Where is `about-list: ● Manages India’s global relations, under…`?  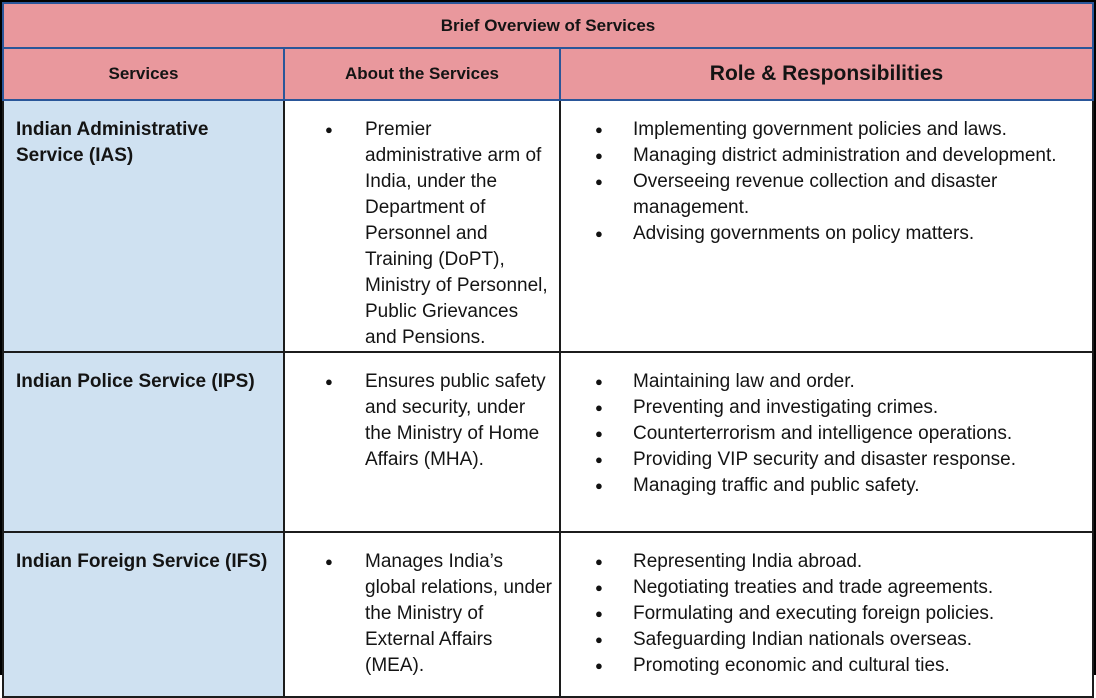
about-list: ● Manages India’s global relations, under… is located at coordinates (422, 614).